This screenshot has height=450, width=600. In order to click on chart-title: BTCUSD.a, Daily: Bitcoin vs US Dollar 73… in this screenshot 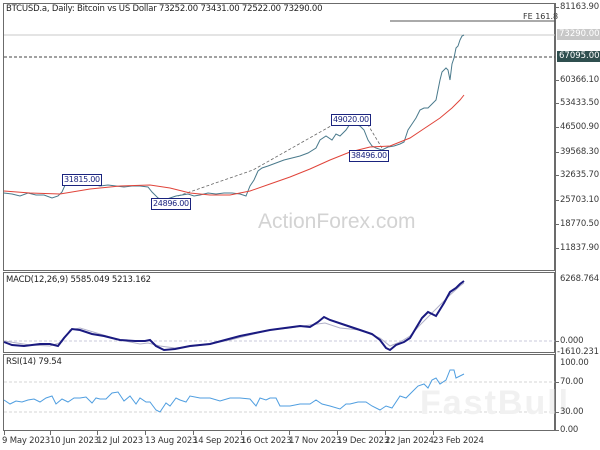, I will do `click(164, 9)`.